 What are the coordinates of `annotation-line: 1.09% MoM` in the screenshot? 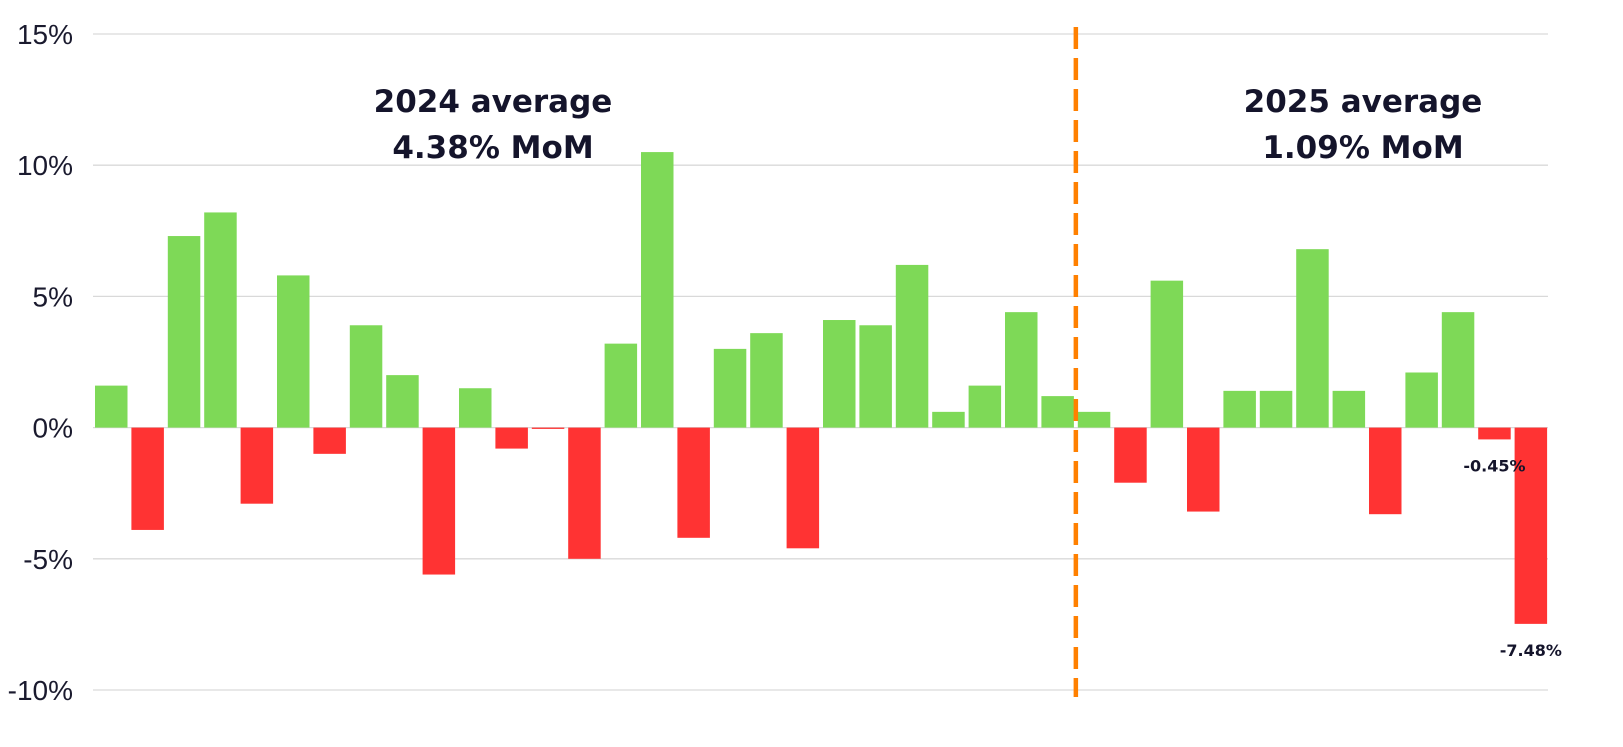 It's located at (1362, 148).